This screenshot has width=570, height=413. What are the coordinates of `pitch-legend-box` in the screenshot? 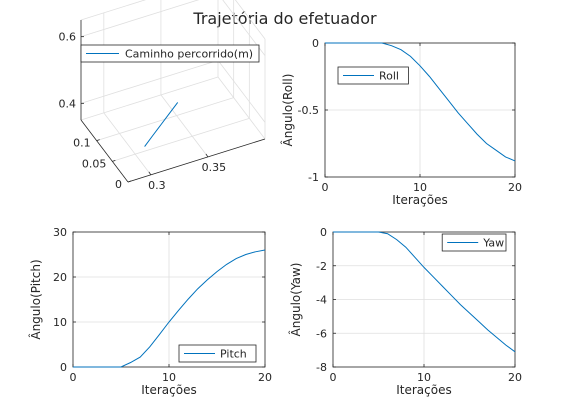 It's located at (217, 353).